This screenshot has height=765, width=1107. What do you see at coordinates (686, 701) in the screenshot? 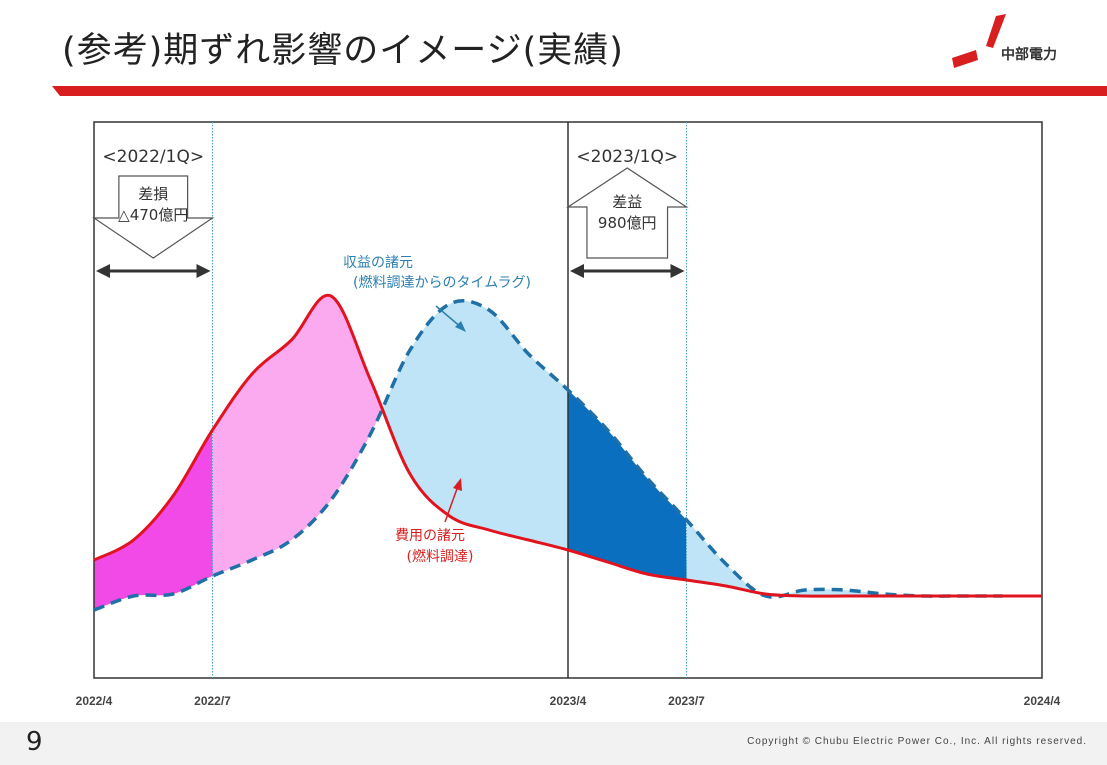
I see `x-tick-label: 2023/7` at bounding box center [686, 701].